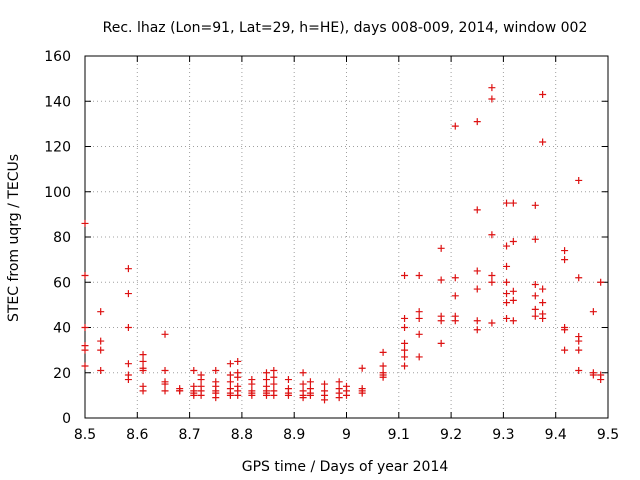 This screenshot has width=640, height=480. I want to click on y-tick-label: 100, so click(57, 193).